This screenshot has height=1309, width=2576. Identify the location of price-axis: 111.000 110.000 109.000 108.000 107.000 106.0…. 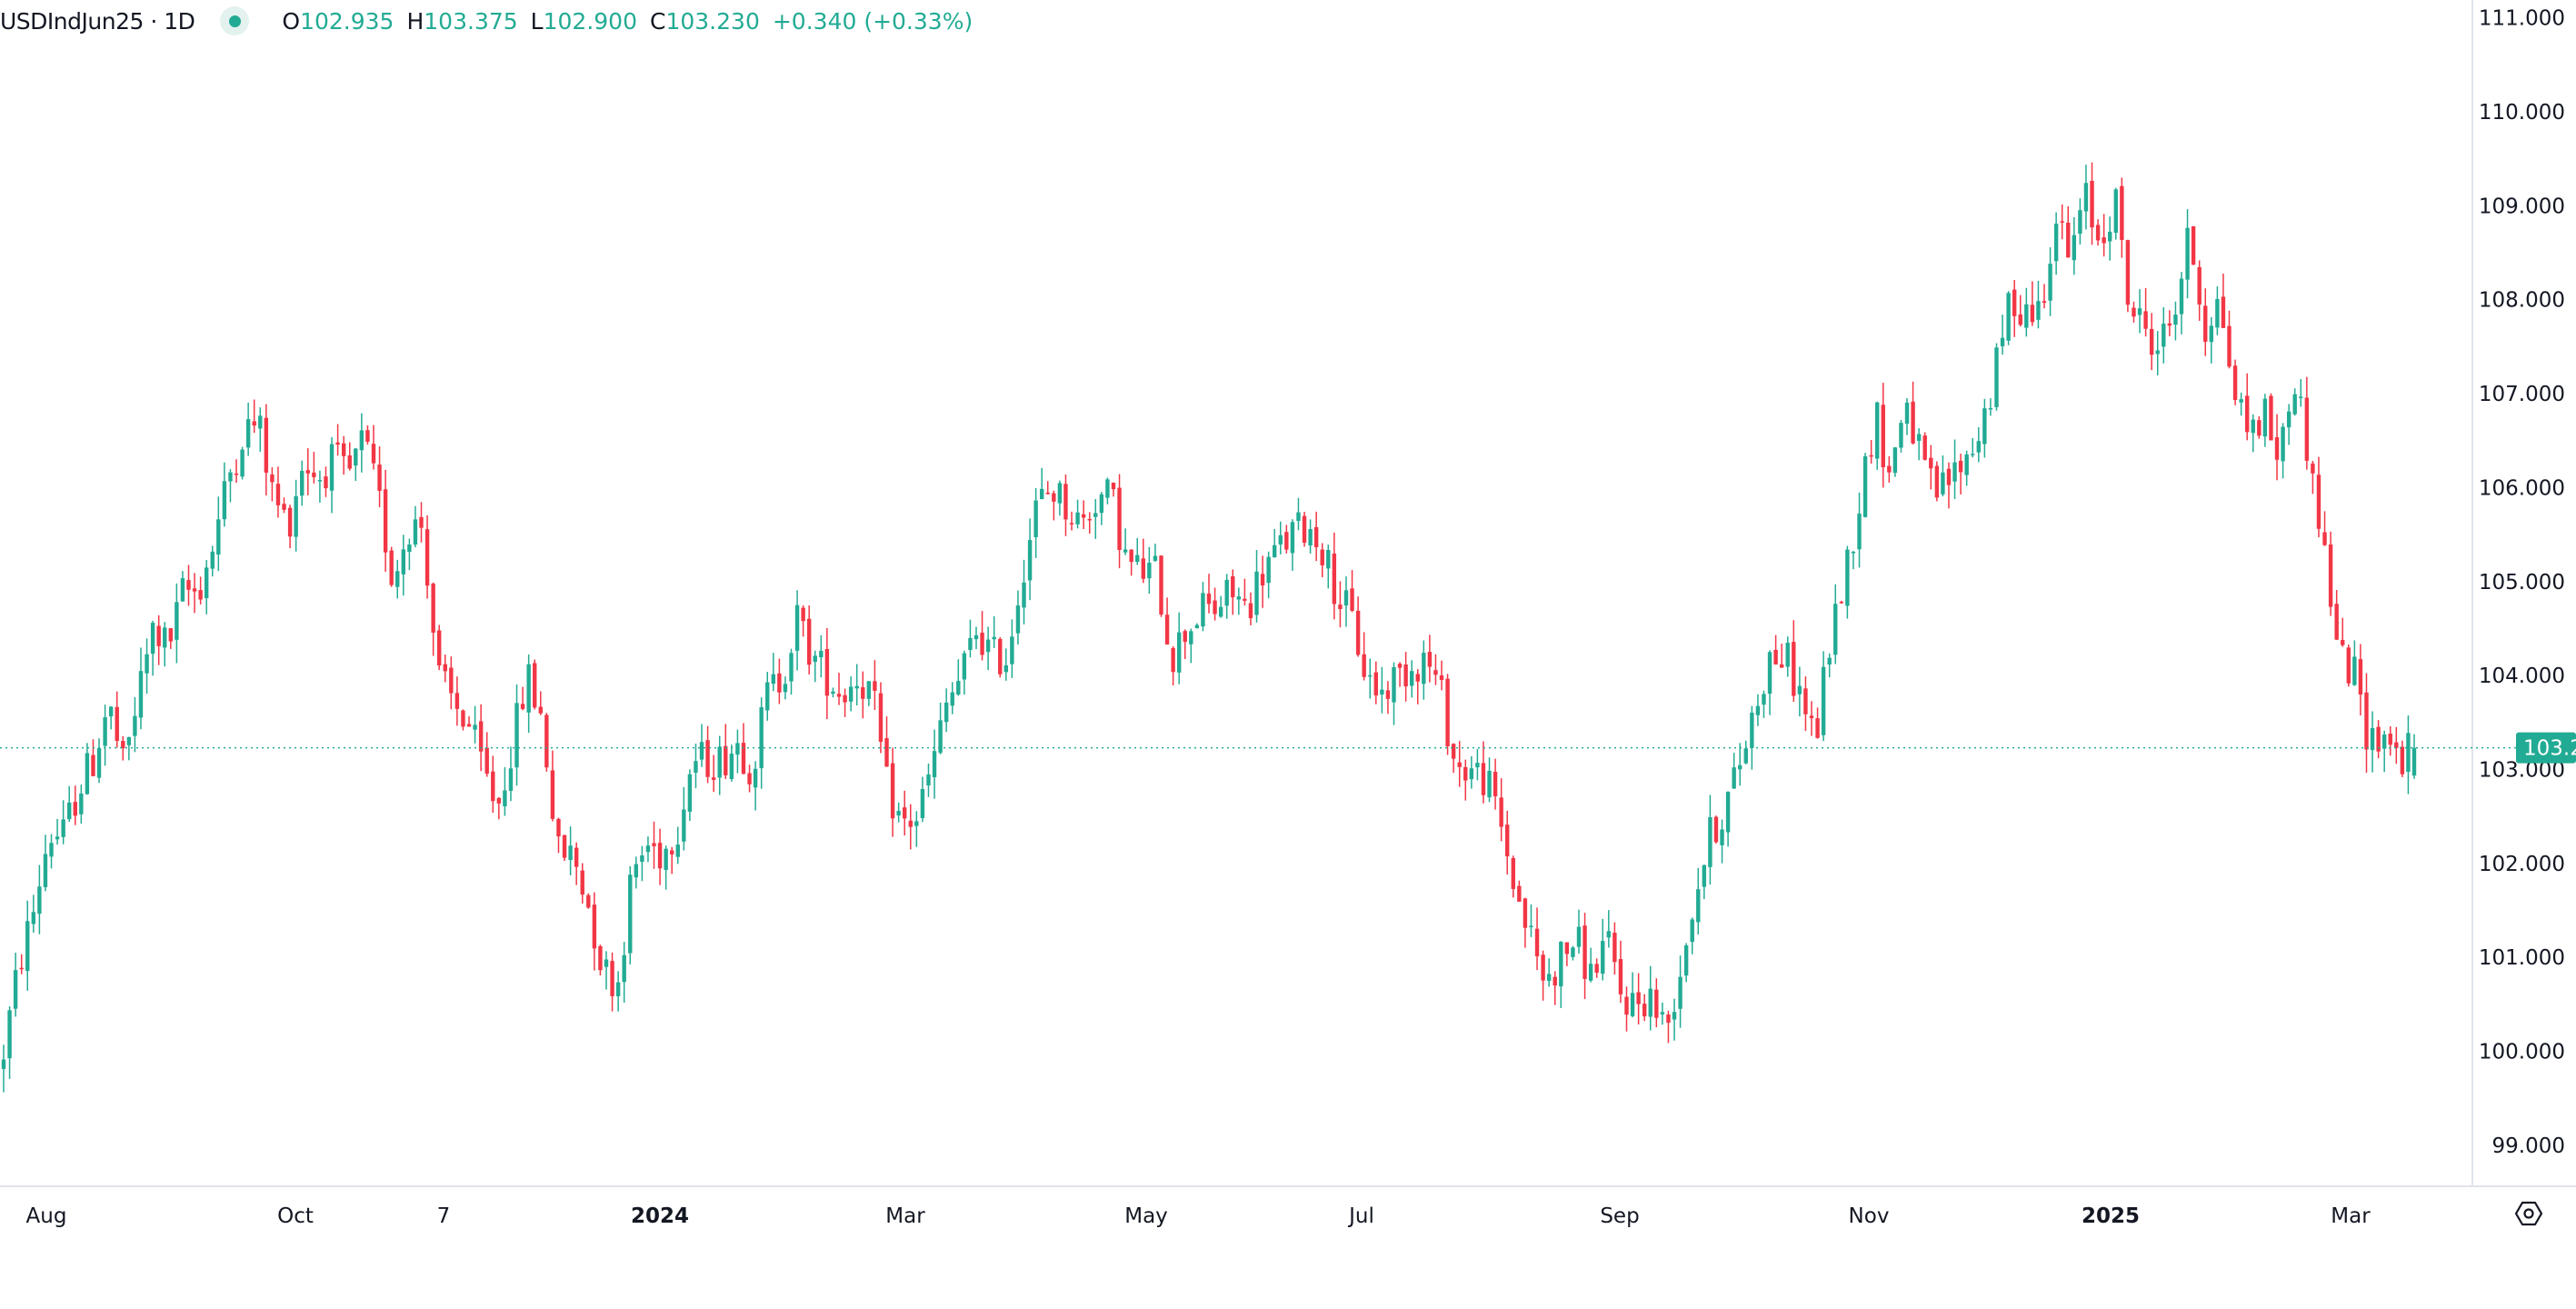
(2522, 582).